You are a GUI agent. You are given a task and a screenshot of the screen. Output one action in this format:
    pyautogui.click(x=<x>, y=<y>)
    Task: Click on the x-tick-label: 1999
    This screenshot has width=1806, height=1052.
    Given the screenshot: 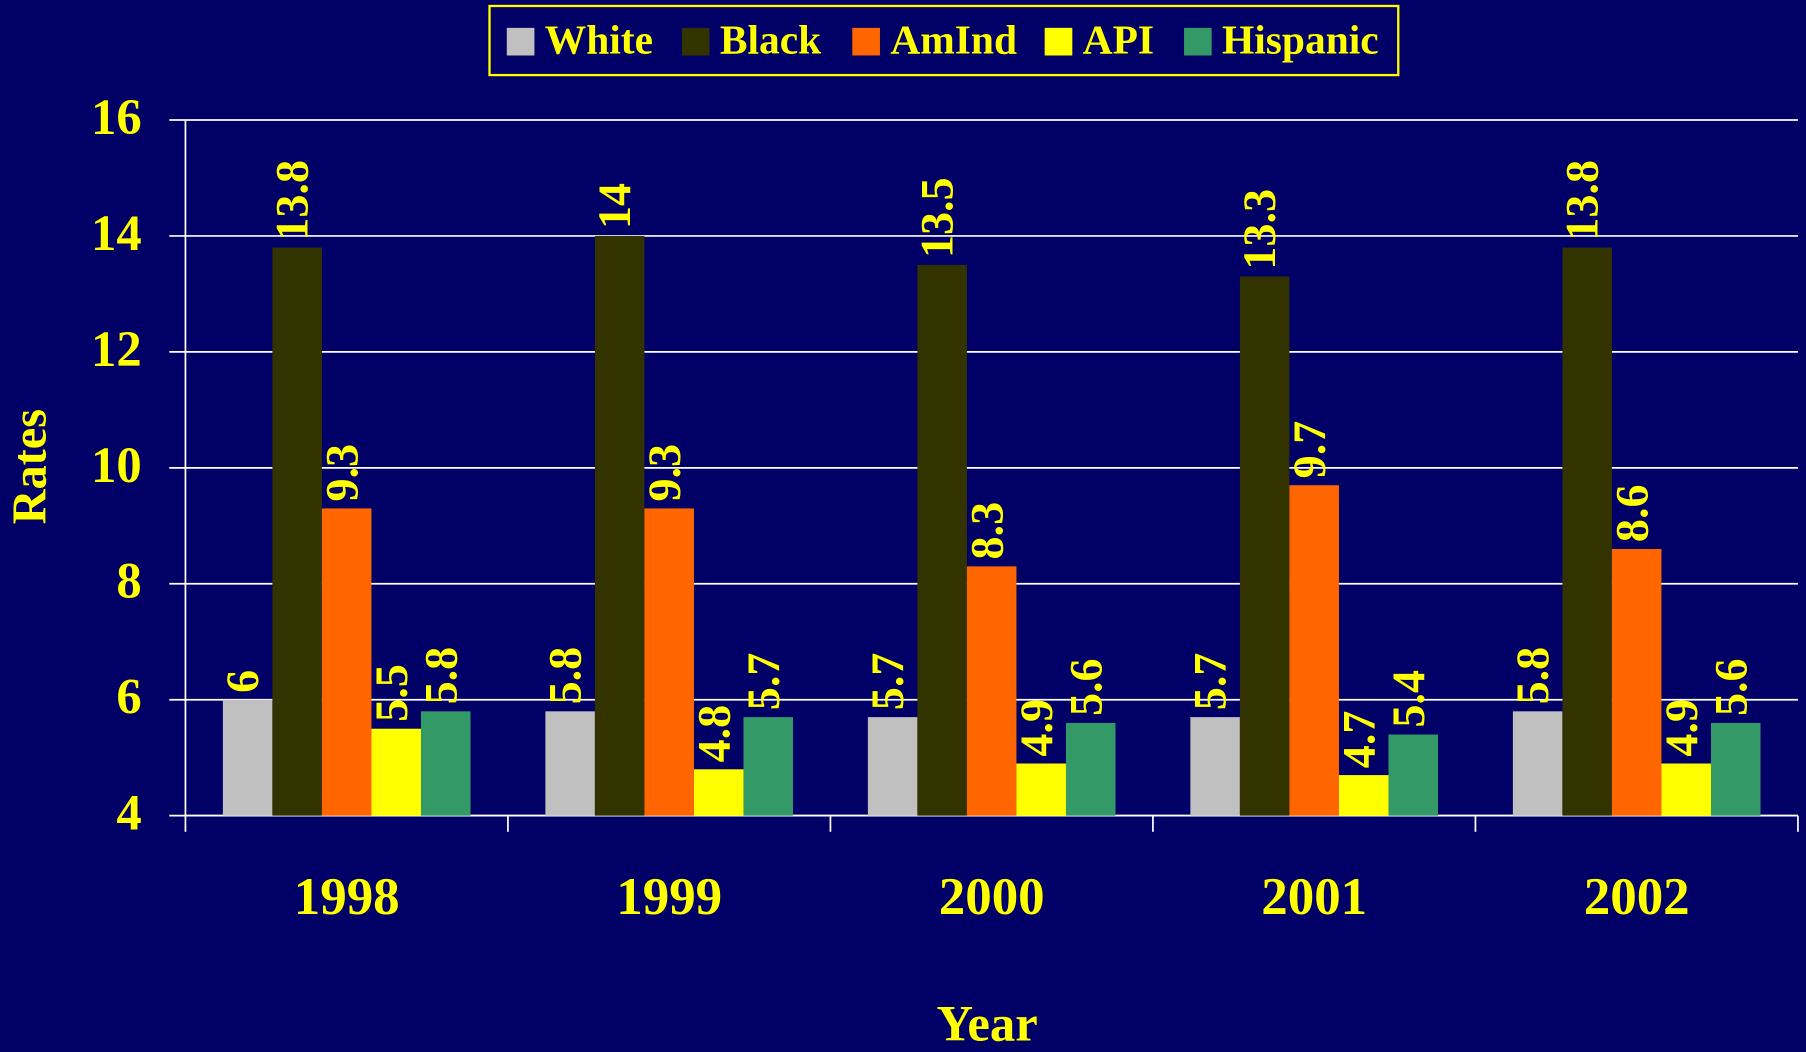 What is the action you would take?
    pyautogui.click(x=669, y=897)
    